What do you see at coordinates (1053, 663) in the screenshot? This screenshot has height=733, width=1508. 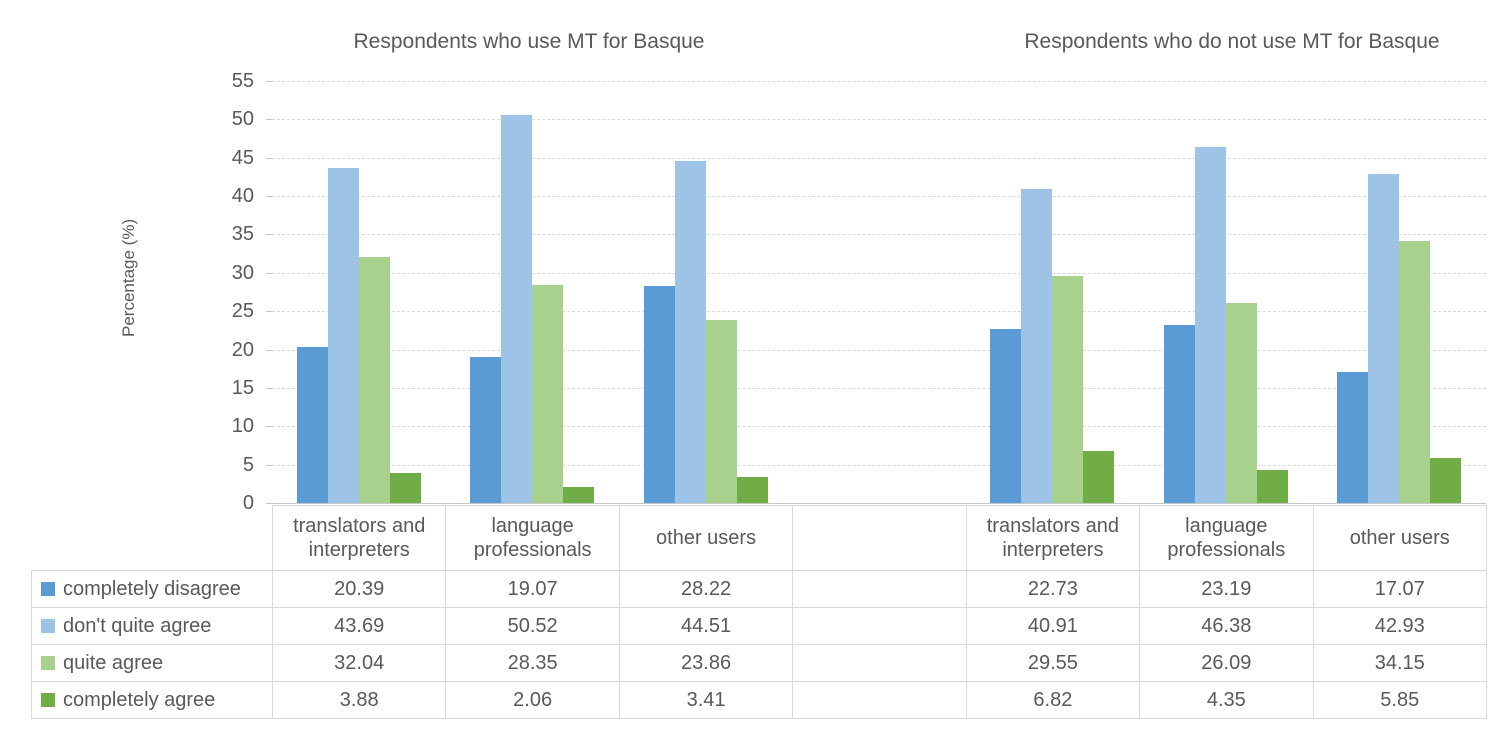 I see `value-cell: 29.55` at bounding box center [1053, 663].